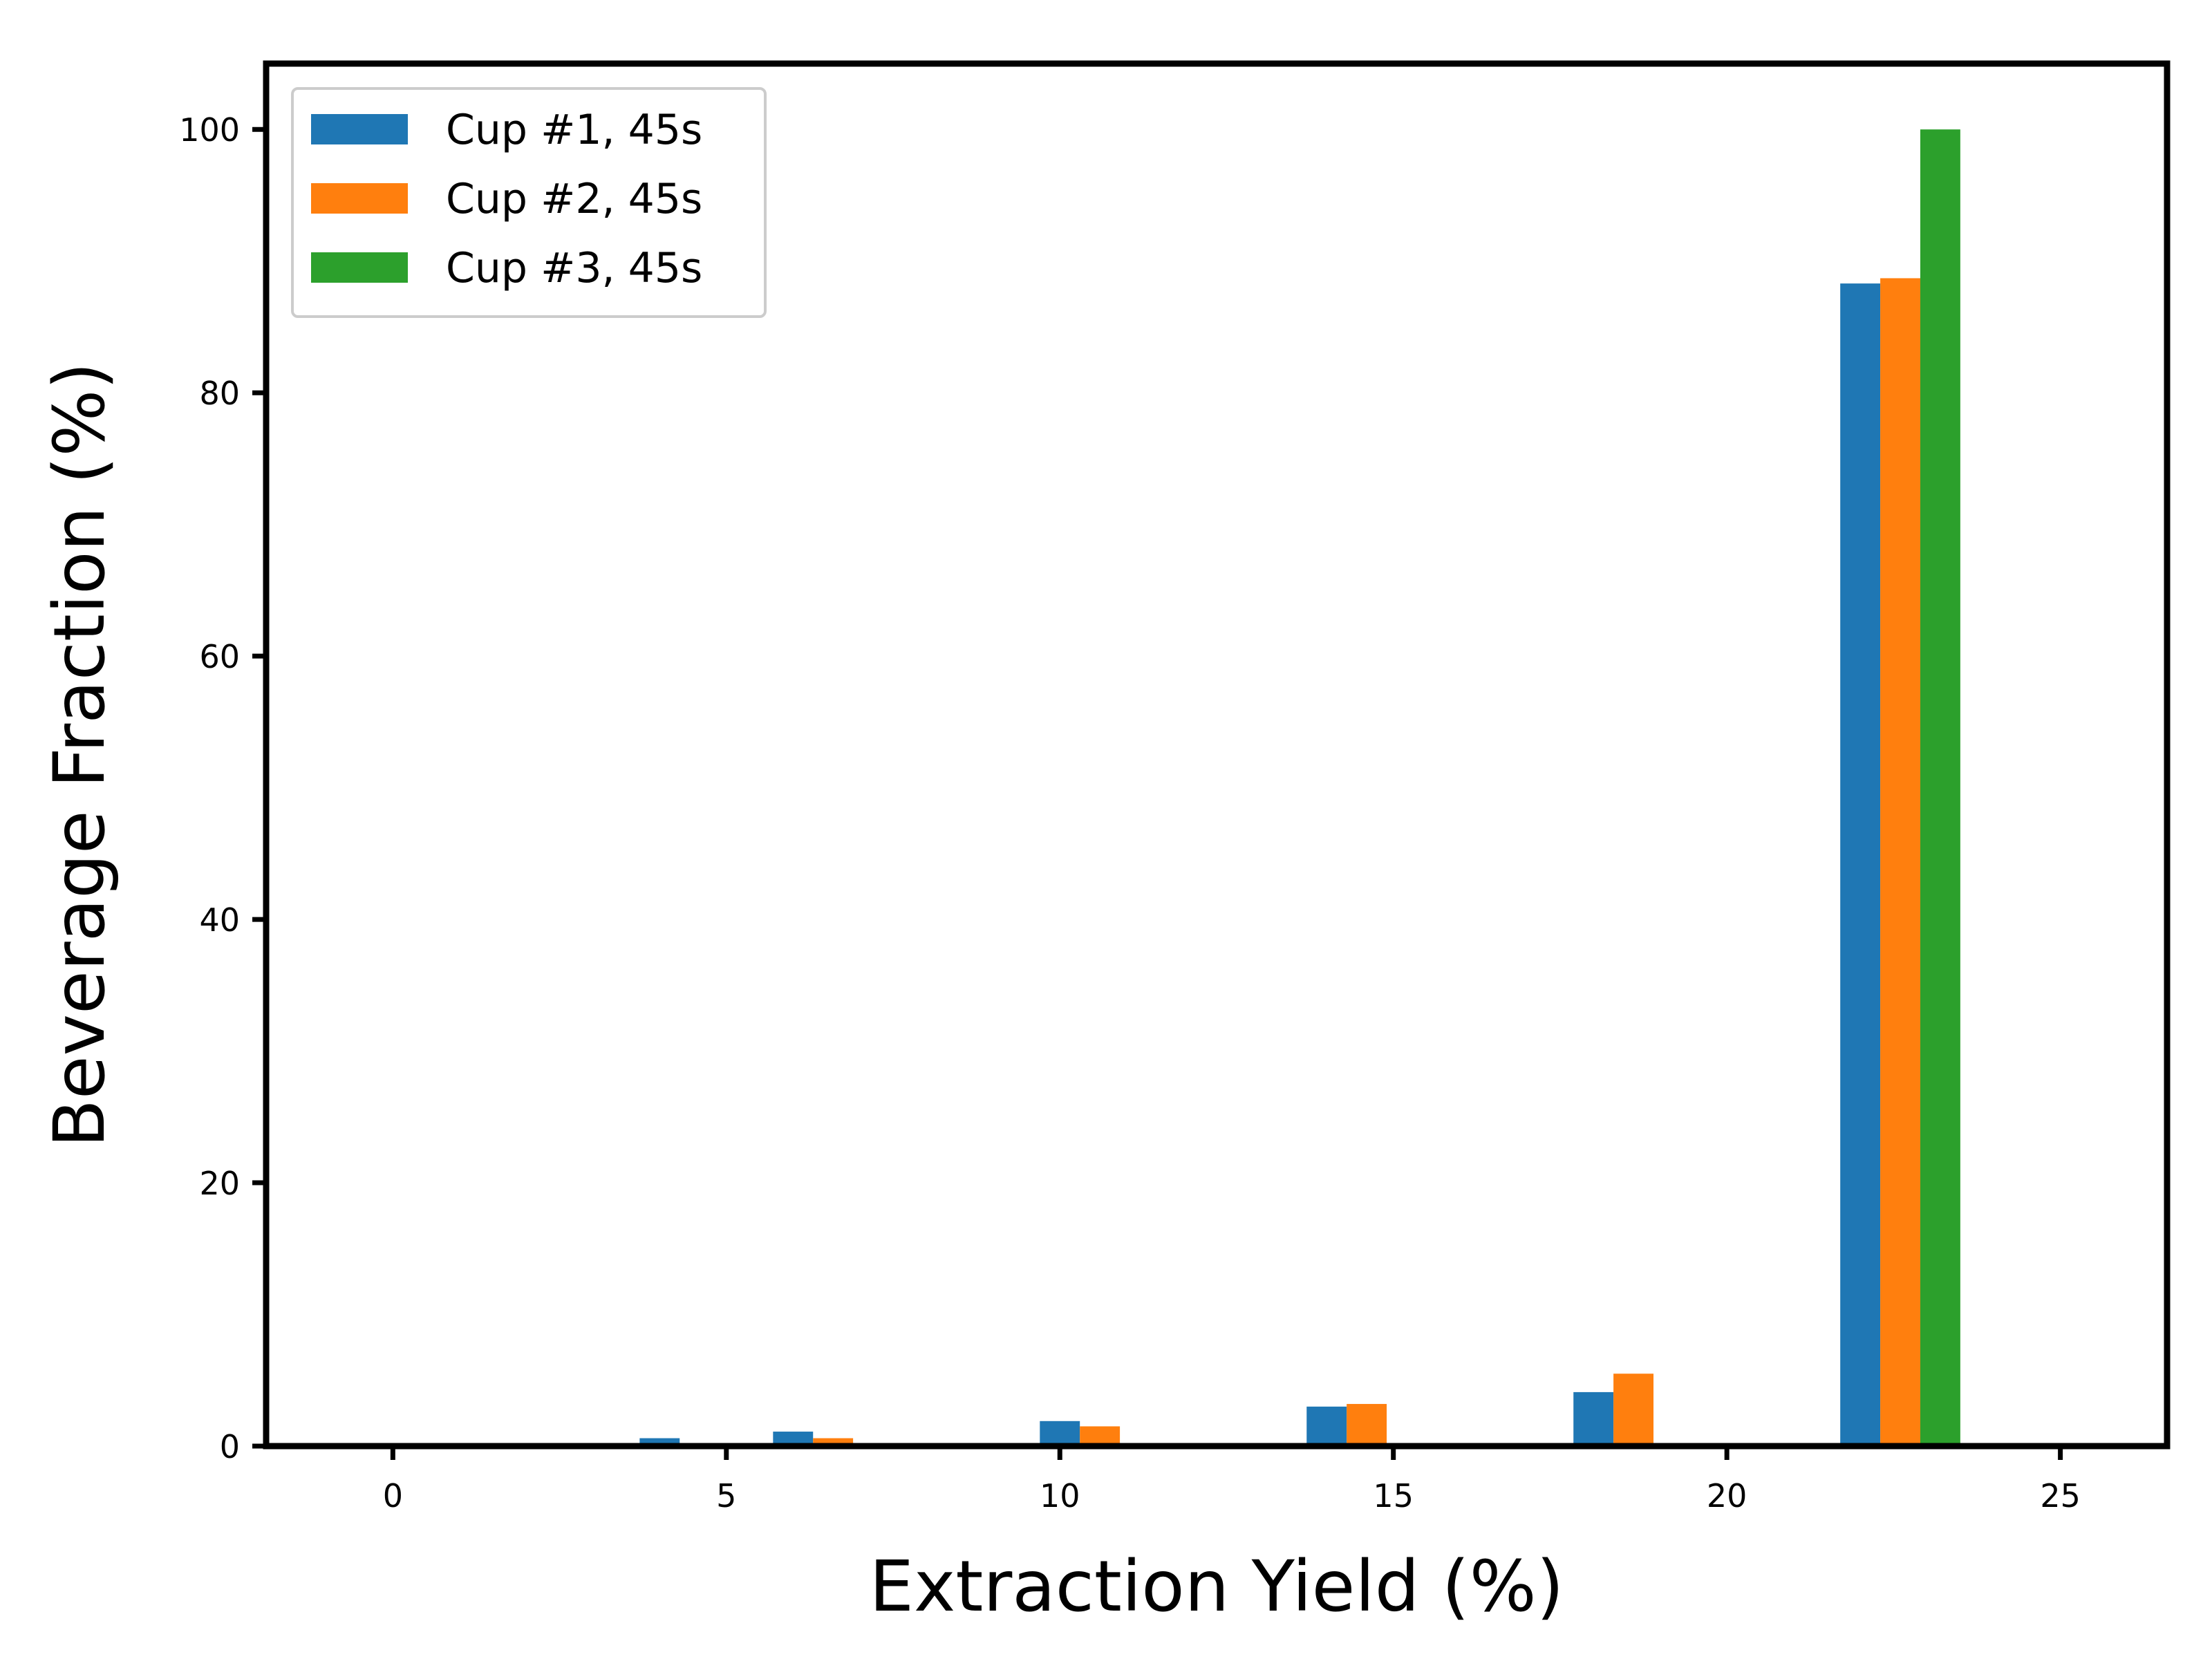 The height and width of the screenshot is (1659, 2212). Describe the element at coordinates (219, 920) in the screenshot. I see `y-tick-label: 40` at that location.